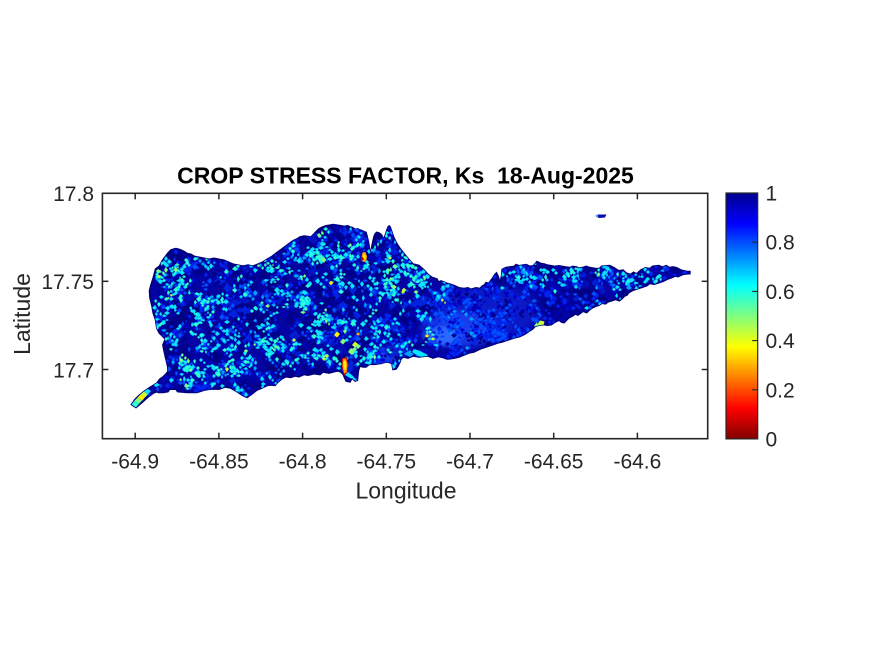 The width and height of the screenshot is (875, 661). Describe the element at coordinates (780, 292) in the screenshot. I see `svg-text: 0.6` at that location.